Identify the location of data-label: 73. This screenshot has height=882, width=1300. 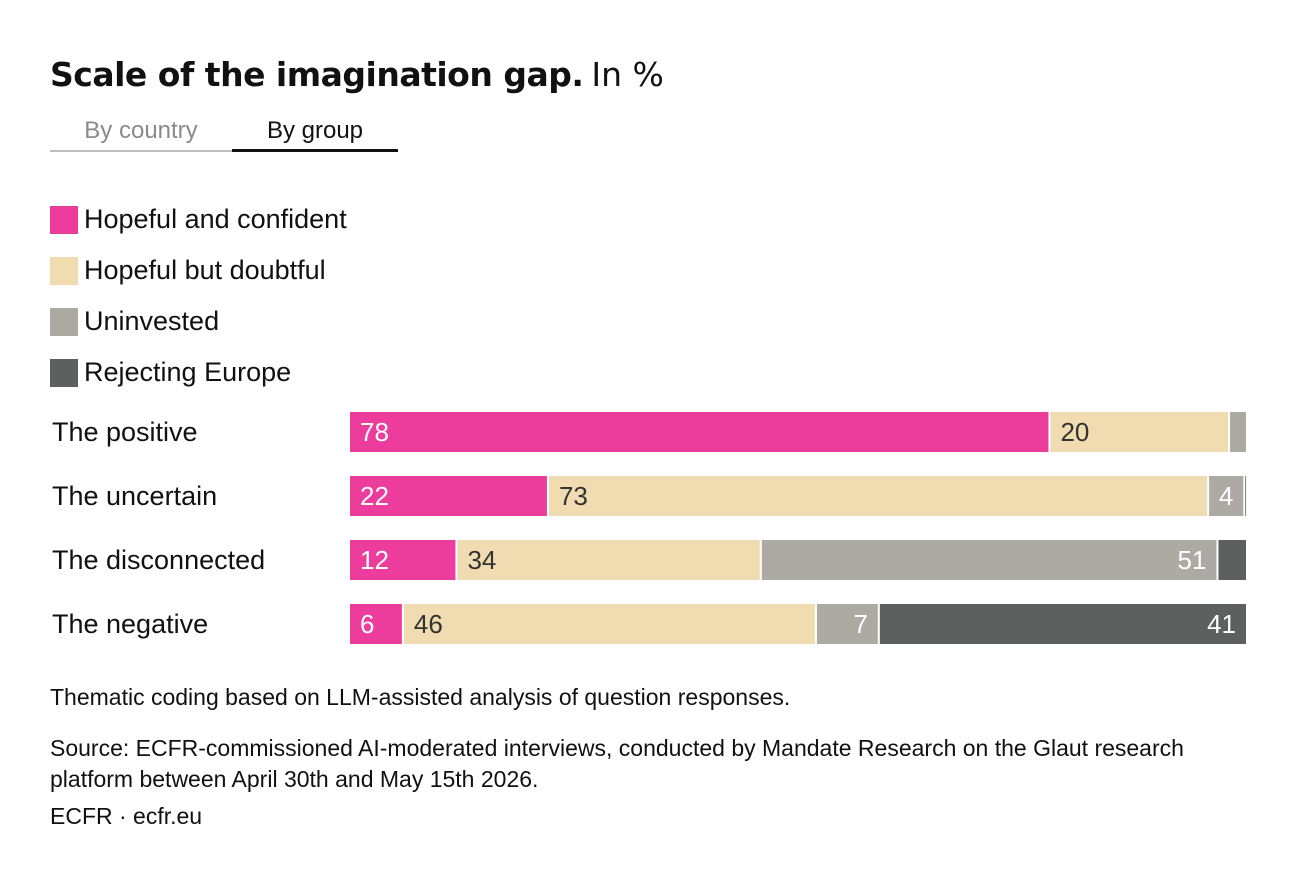
(573, 496).